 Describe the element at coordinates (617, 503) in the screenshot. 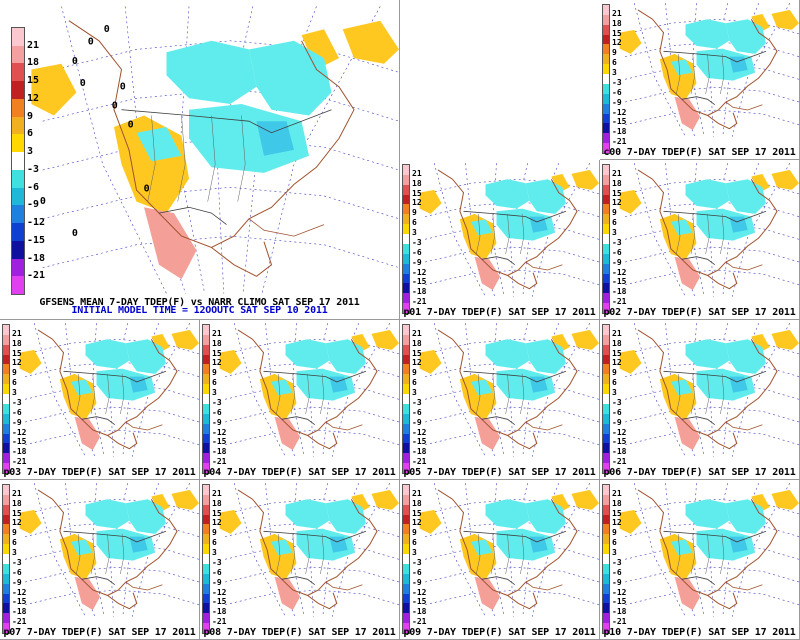

I see `legend-tick-label: 18` at that location.